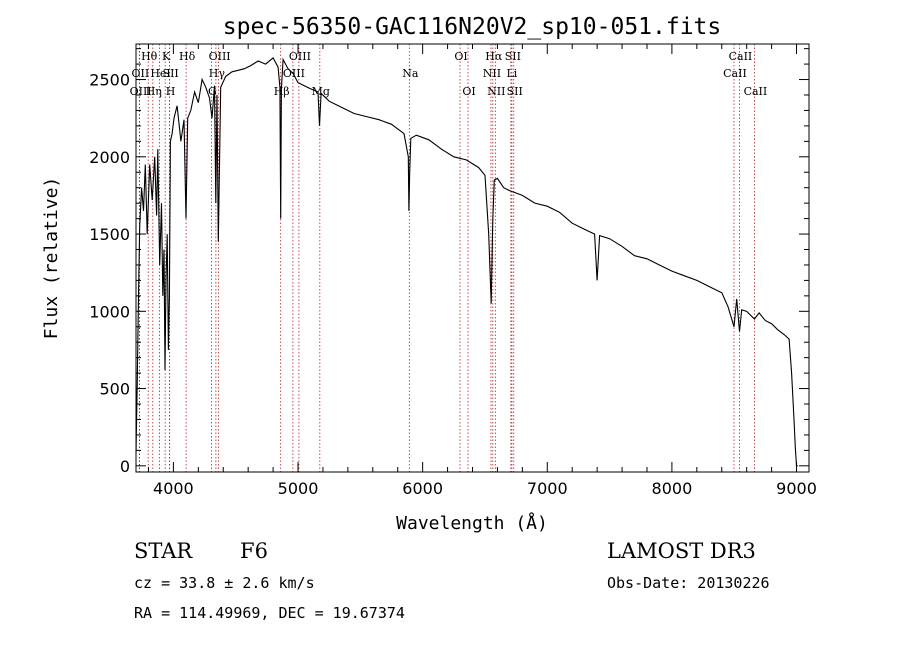 Image resolution: width=900 pixels, height=649 pixels. Describe the element at coordinates (688, 583) in the screenshot. I see `observation-date: Obs-Date: 20130226` at that location.